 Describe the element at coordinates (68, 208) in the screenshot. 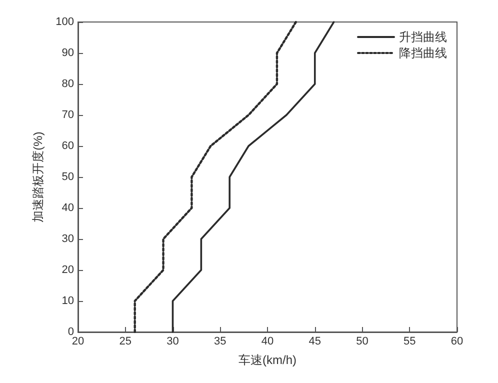

I see `y-tick-label: 40` at that location.